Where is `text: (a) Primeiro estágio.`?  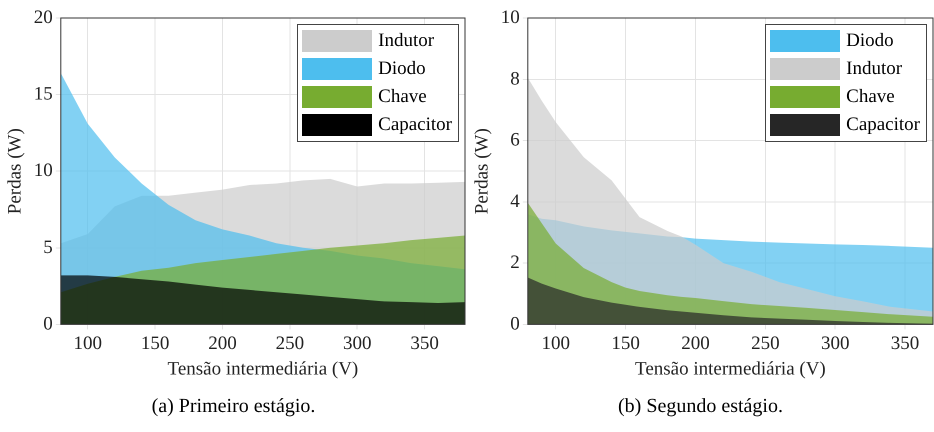 text: (a) Primeiro estágio. is located at coordinates (233, 406).